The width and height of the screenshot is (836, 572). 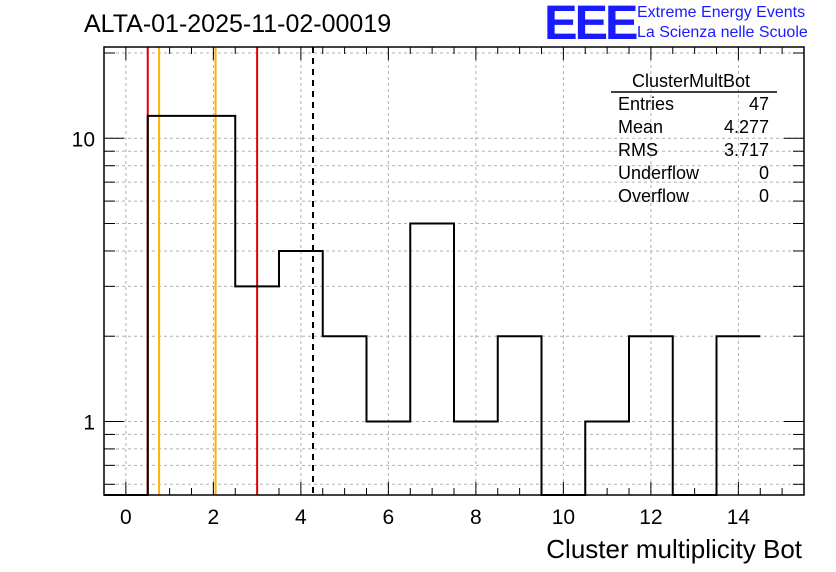 What do you see at coordinates (646, 104) in the screenshot?
I see `stats-row-label: Entries` at bounding box center [646, 104].